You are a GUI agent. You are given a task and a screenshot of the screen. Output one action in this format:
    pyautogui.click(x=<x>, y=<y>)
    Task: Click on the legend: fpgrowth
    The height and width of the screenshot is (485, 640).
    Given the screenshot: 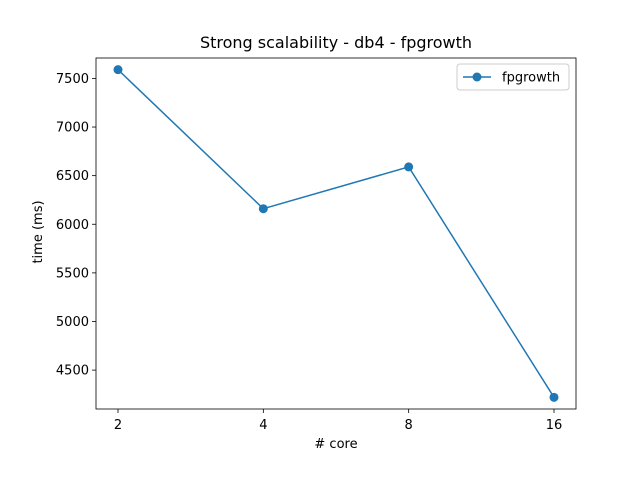 What is the action you would take?
    pyautogui.click(x=513, y=77)
    